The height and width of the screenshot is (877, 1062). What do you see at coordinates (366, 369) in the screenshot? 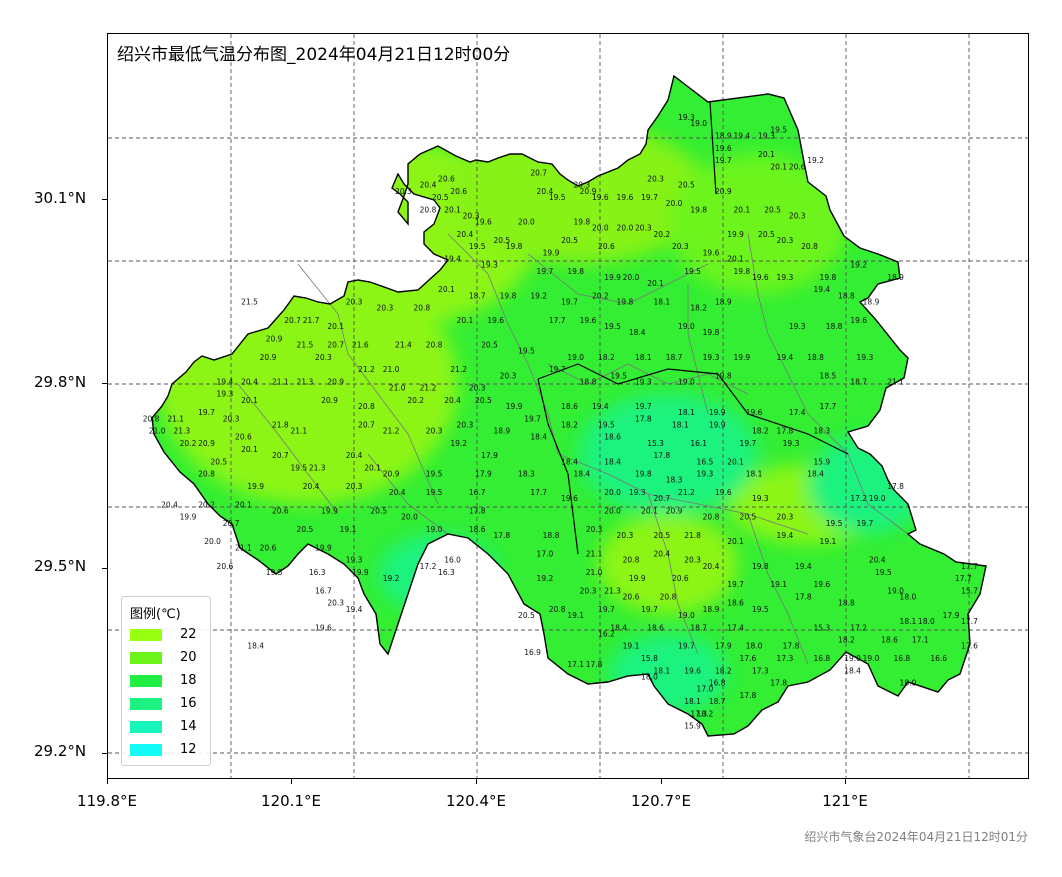
I see `station-temperature-label: 21.2` at bounding box center [366, 369].